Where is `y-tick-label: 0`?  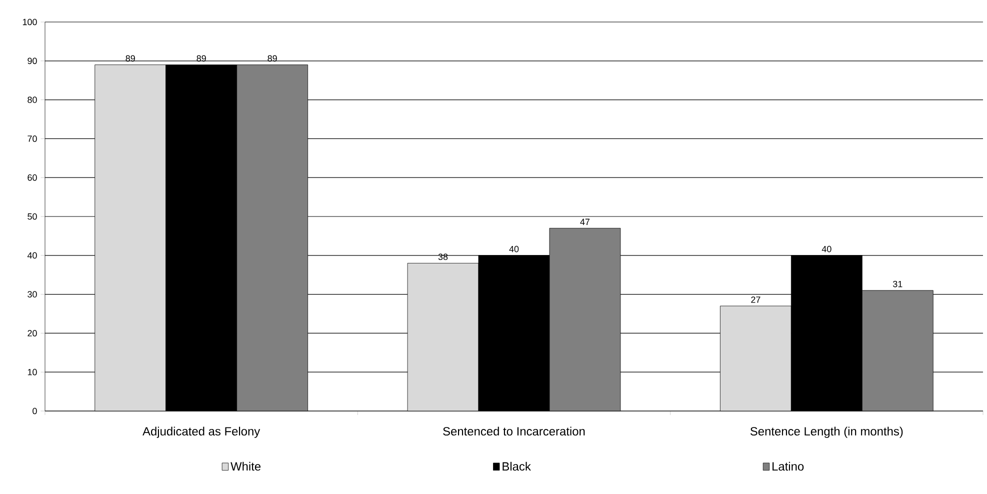 y-tick-label: 0 is located at coordinates (34, 411).